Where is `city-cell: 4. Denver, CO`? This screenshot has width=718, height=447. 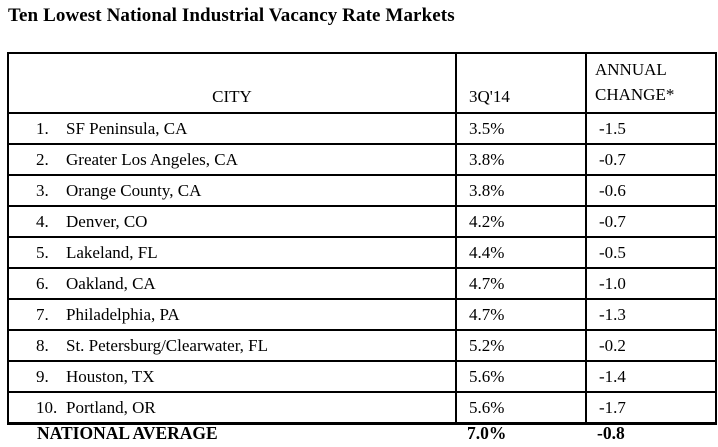 city-cell: 4. Denver, CO is located at coordinates (232, 222).